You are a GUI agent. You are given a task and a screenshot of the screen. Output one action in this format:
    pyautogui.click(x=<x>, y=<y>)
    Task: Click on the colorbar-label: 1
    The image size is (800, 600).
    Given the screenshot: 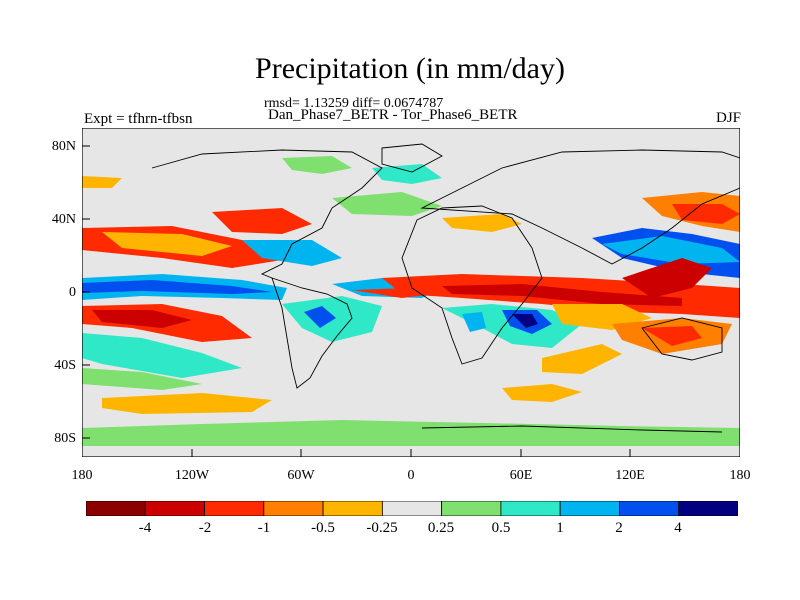 What is the action you would take?
    pyautogui.click(x=560, y=528)
    